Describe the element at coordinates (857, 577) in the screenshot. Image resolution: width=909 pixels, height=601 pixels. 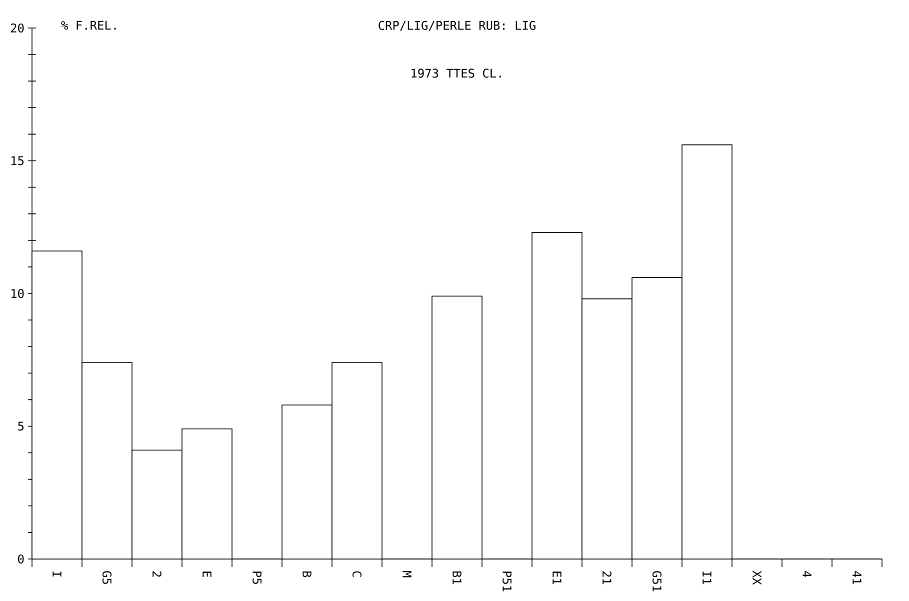
I see `x-tick-label: 41` at that location.